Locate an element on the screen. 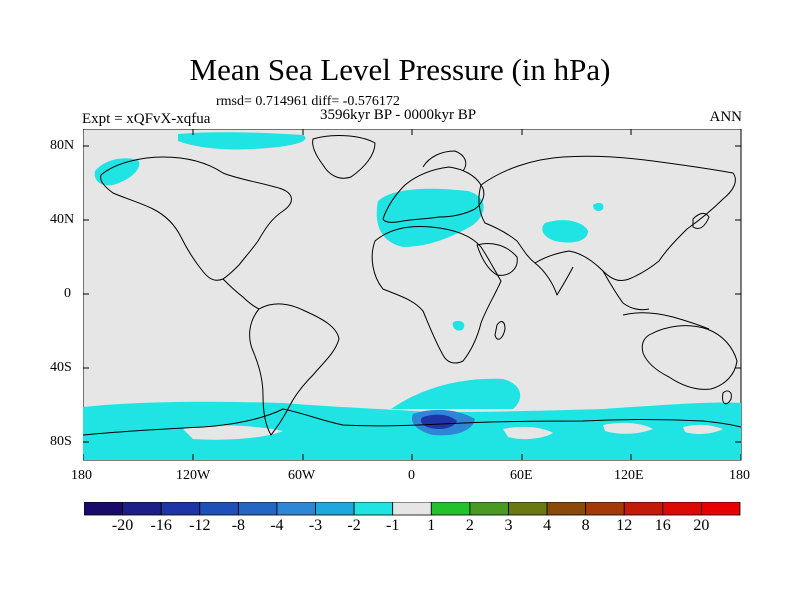 The image size is (800, 600). lon-tick-60w: 60W is located at coordinates (302, 475).